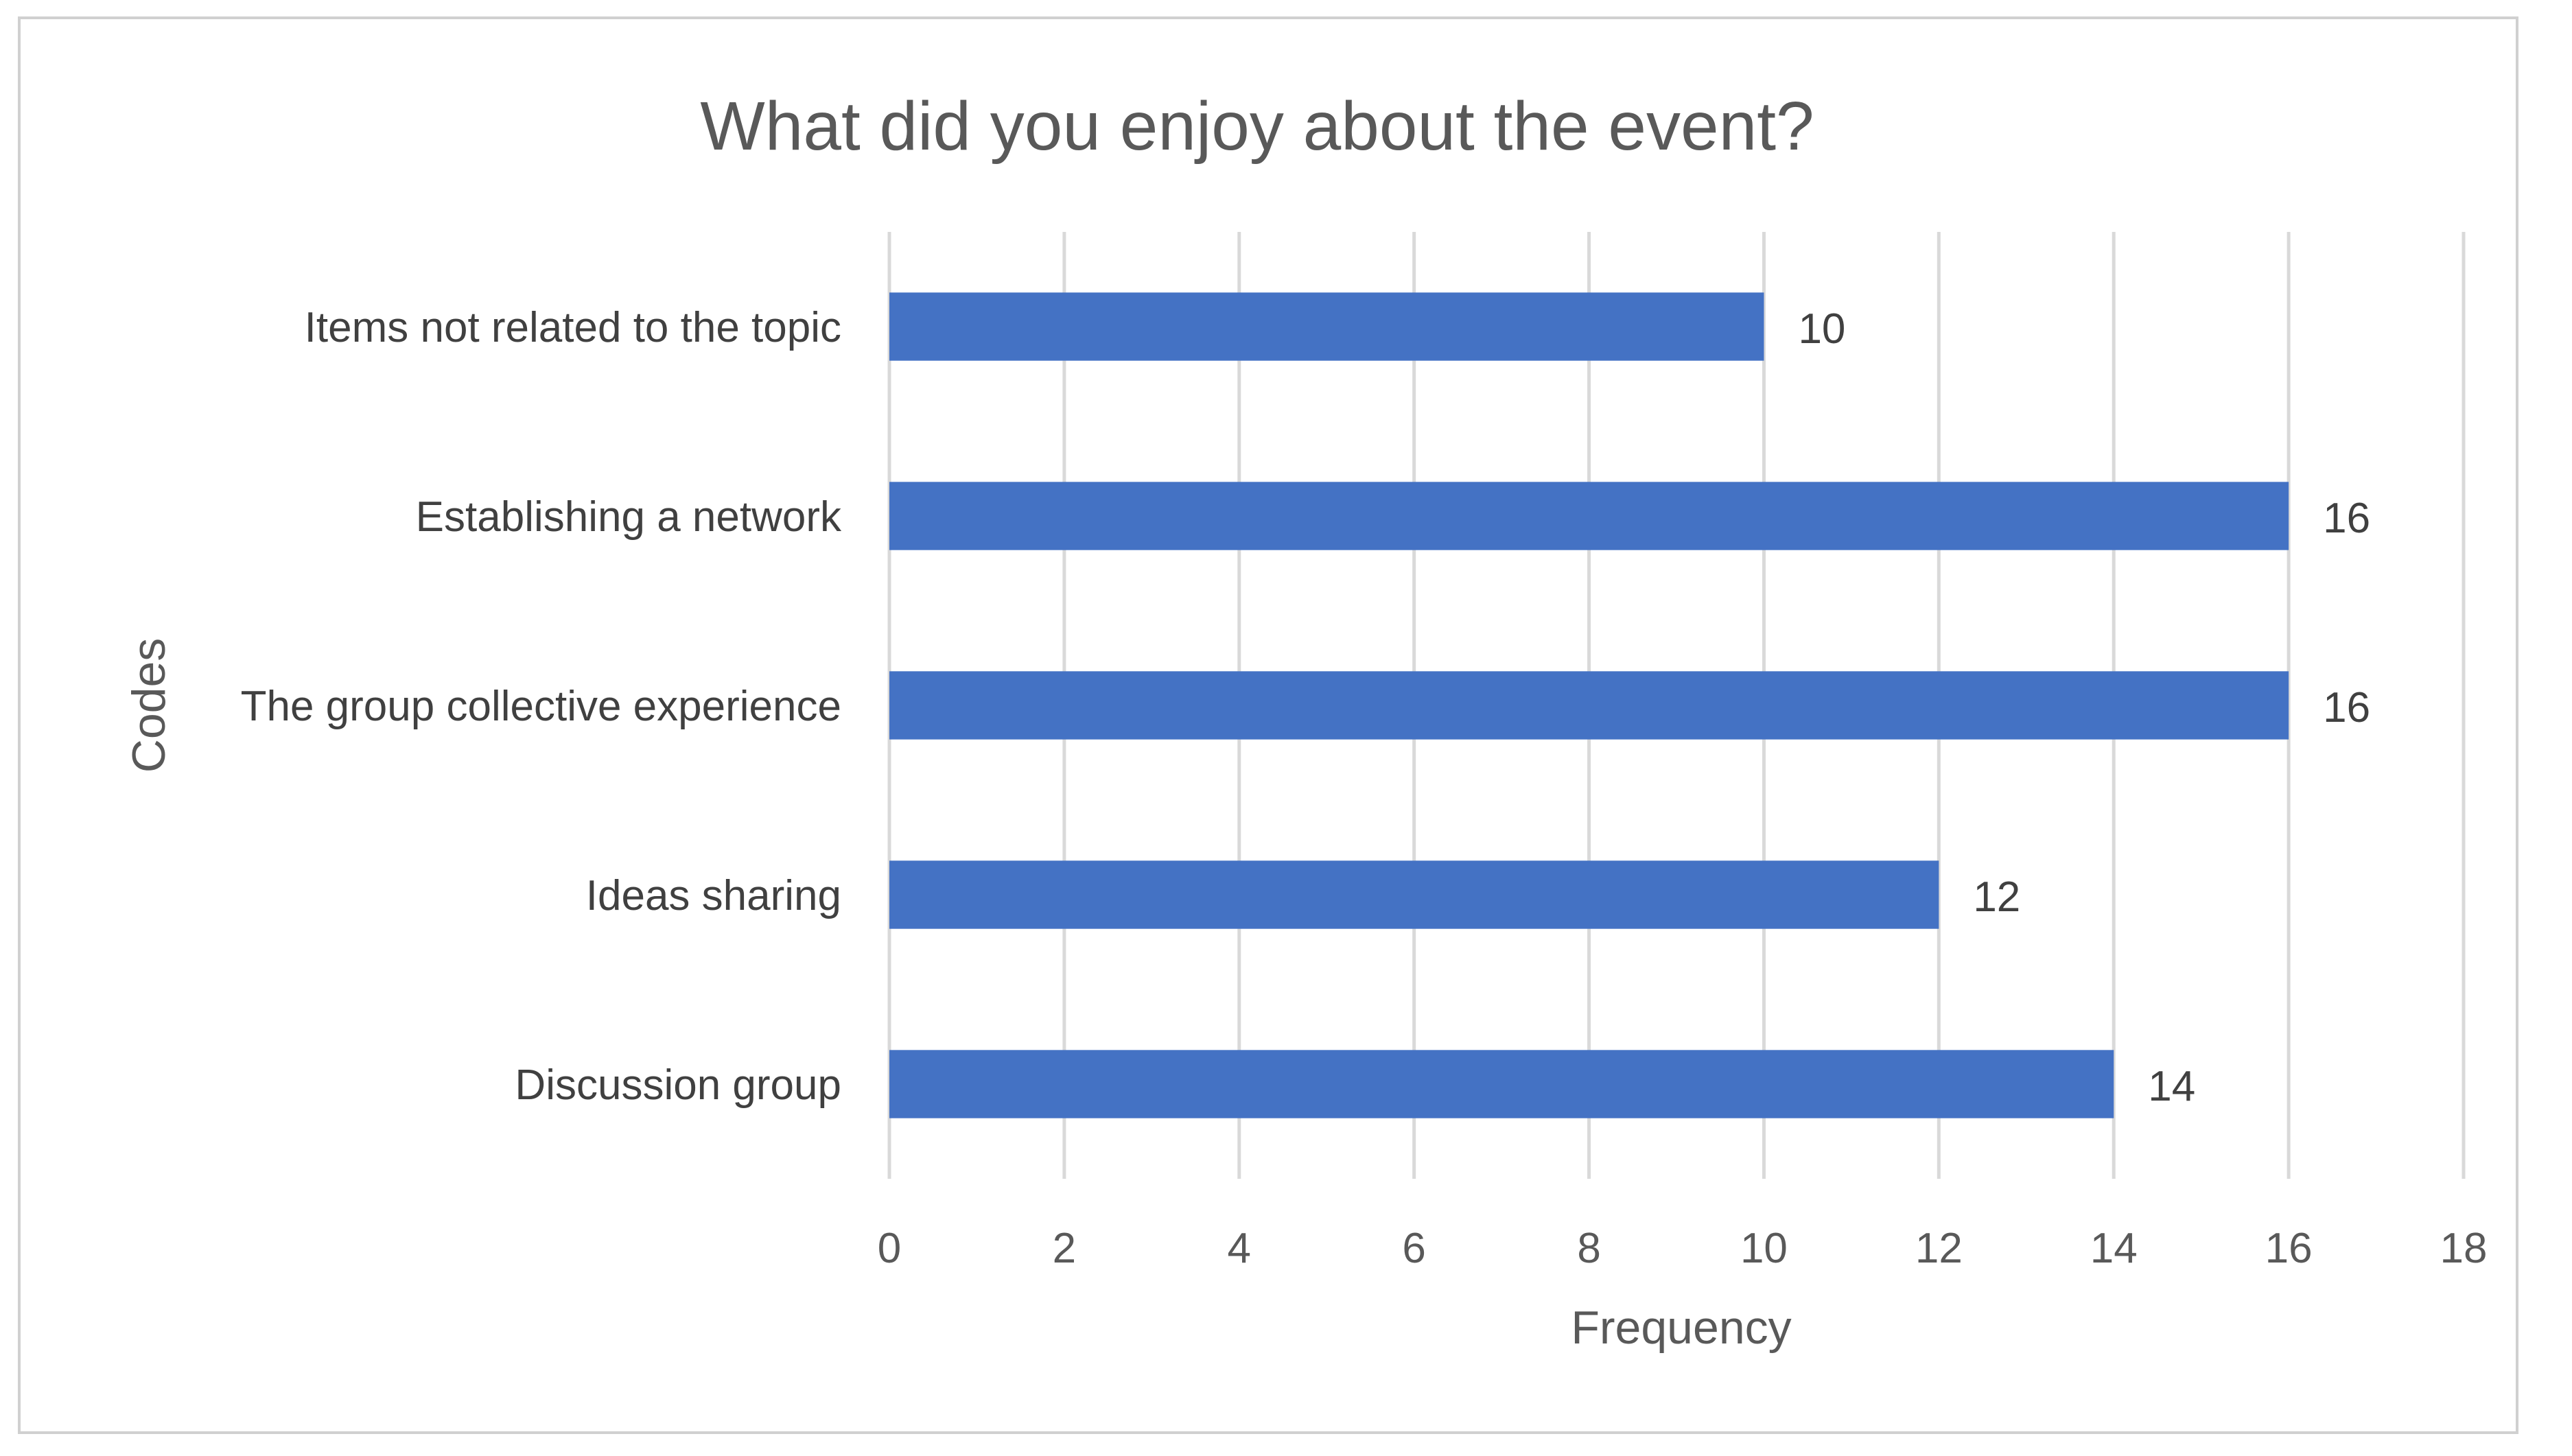 The width and height of the screenshot is (2572, 1456). I want to click on x-tick-6: 6, so click(1413, 1248).